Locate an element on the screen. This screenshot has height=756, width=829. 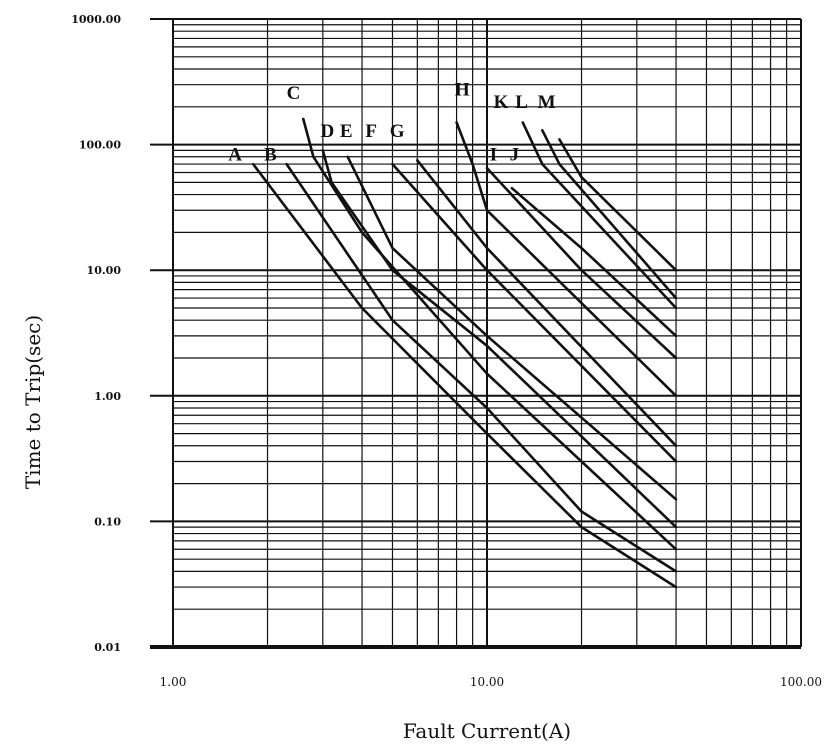
curve-label-e: E is located at coordinates (346, 131).